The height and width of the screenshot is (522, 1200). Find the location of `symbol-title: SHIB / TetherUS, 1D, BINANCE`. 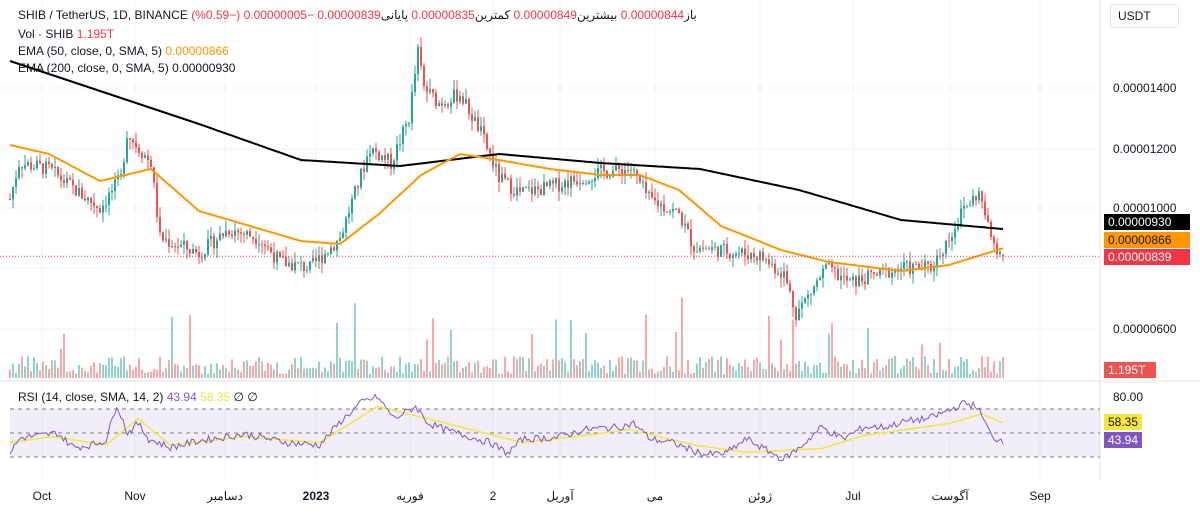

symbol-title: SHIB / TetherUS, 1D, BINANCE is located at coordinates (103, 15).